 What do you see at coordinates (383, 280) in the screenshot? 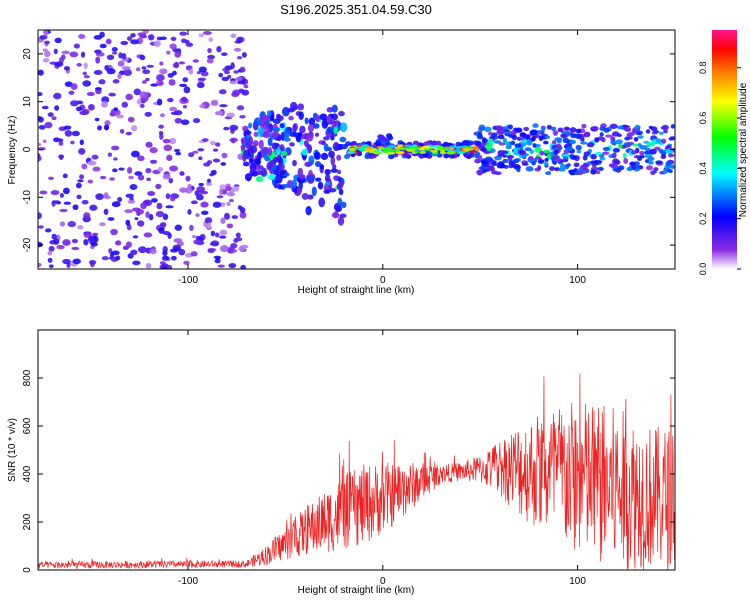
I see `x-tick-label: 0` at bounding box center [383, 280].